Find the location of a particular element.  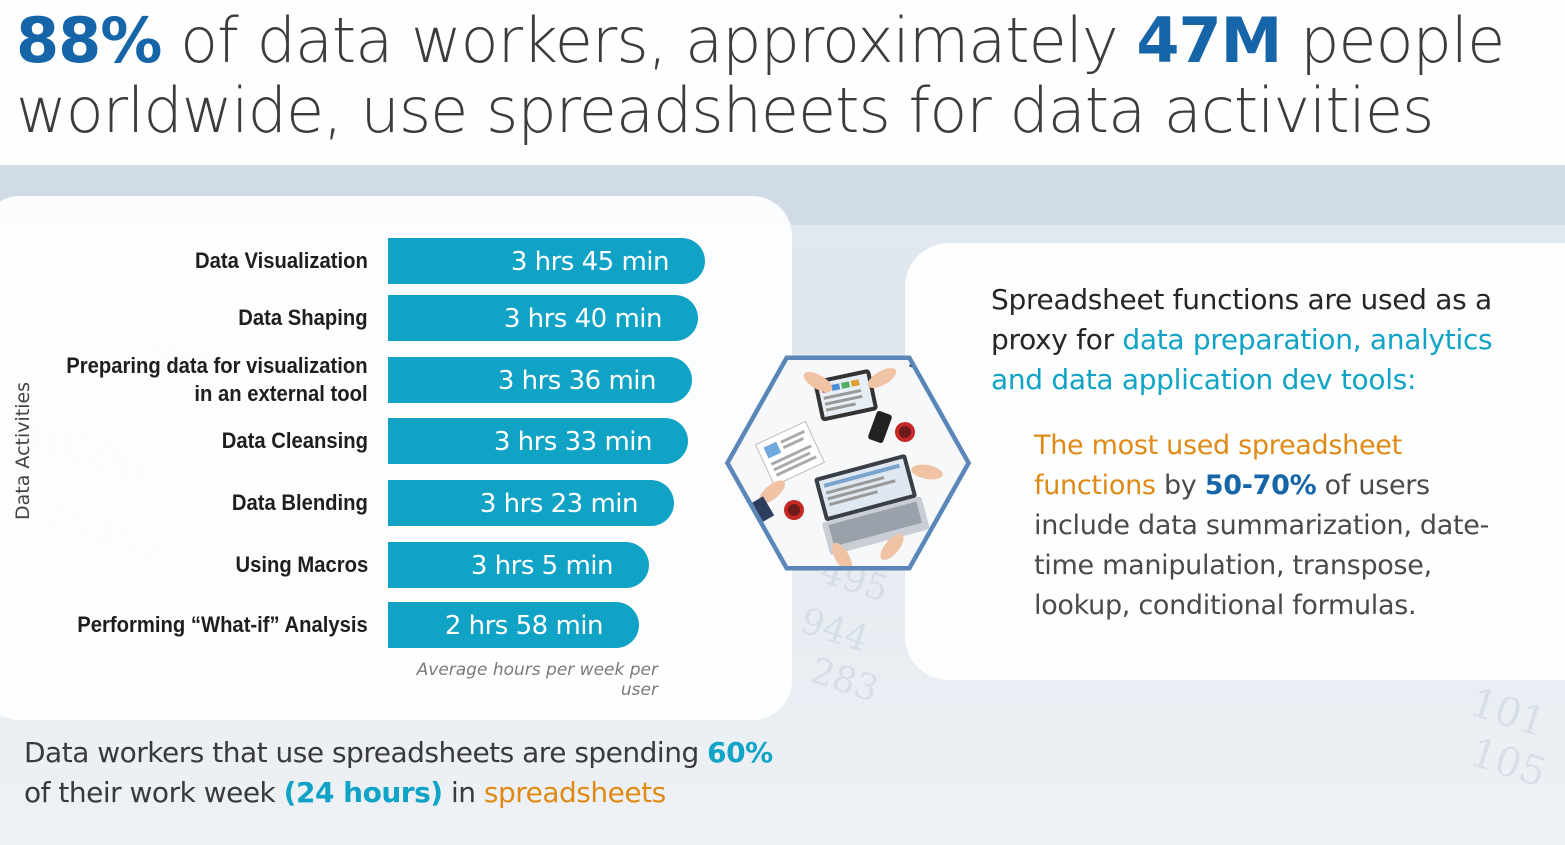

headline-stat-people: 47M is located at coordinates (1209, 40).